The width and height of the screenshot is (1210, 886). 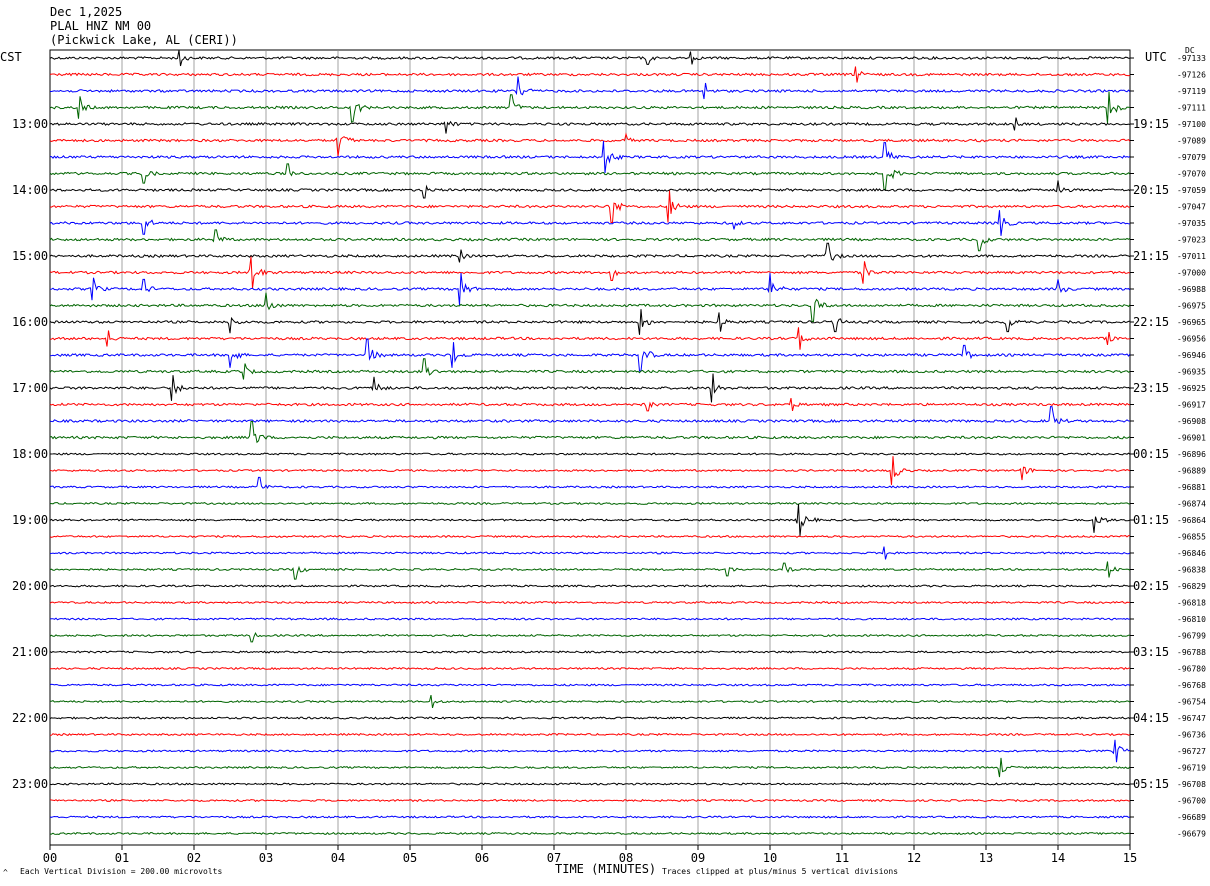 What do you see at coordinates (1191, 124) in the screenshot?
I see `dc-offset-label: -97100` at bounding box center [1191, 124].